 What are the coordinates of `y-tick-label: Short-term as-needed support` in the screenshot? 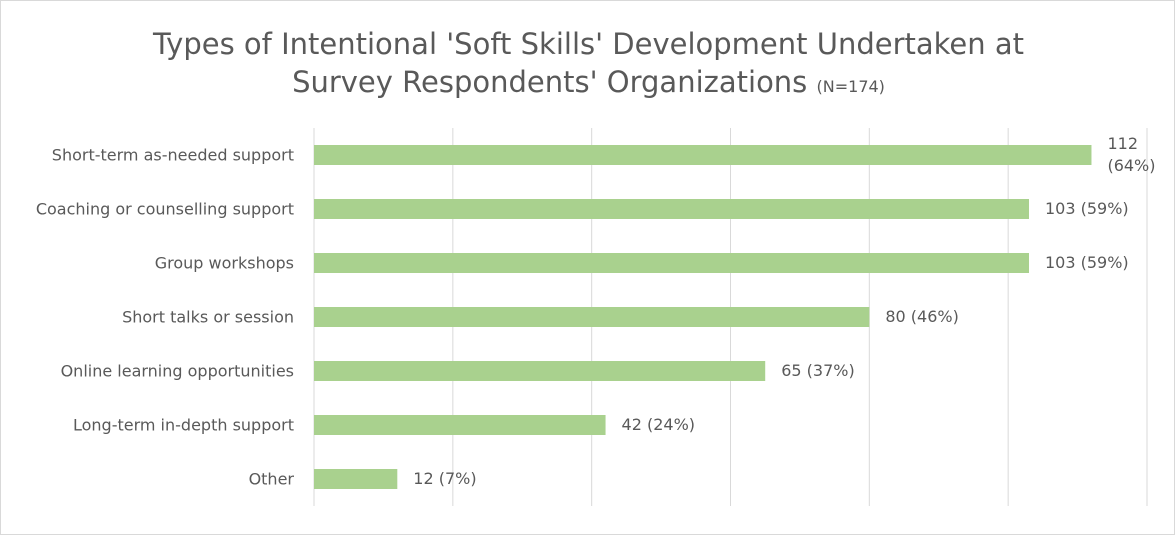 It's located at (172, 155).